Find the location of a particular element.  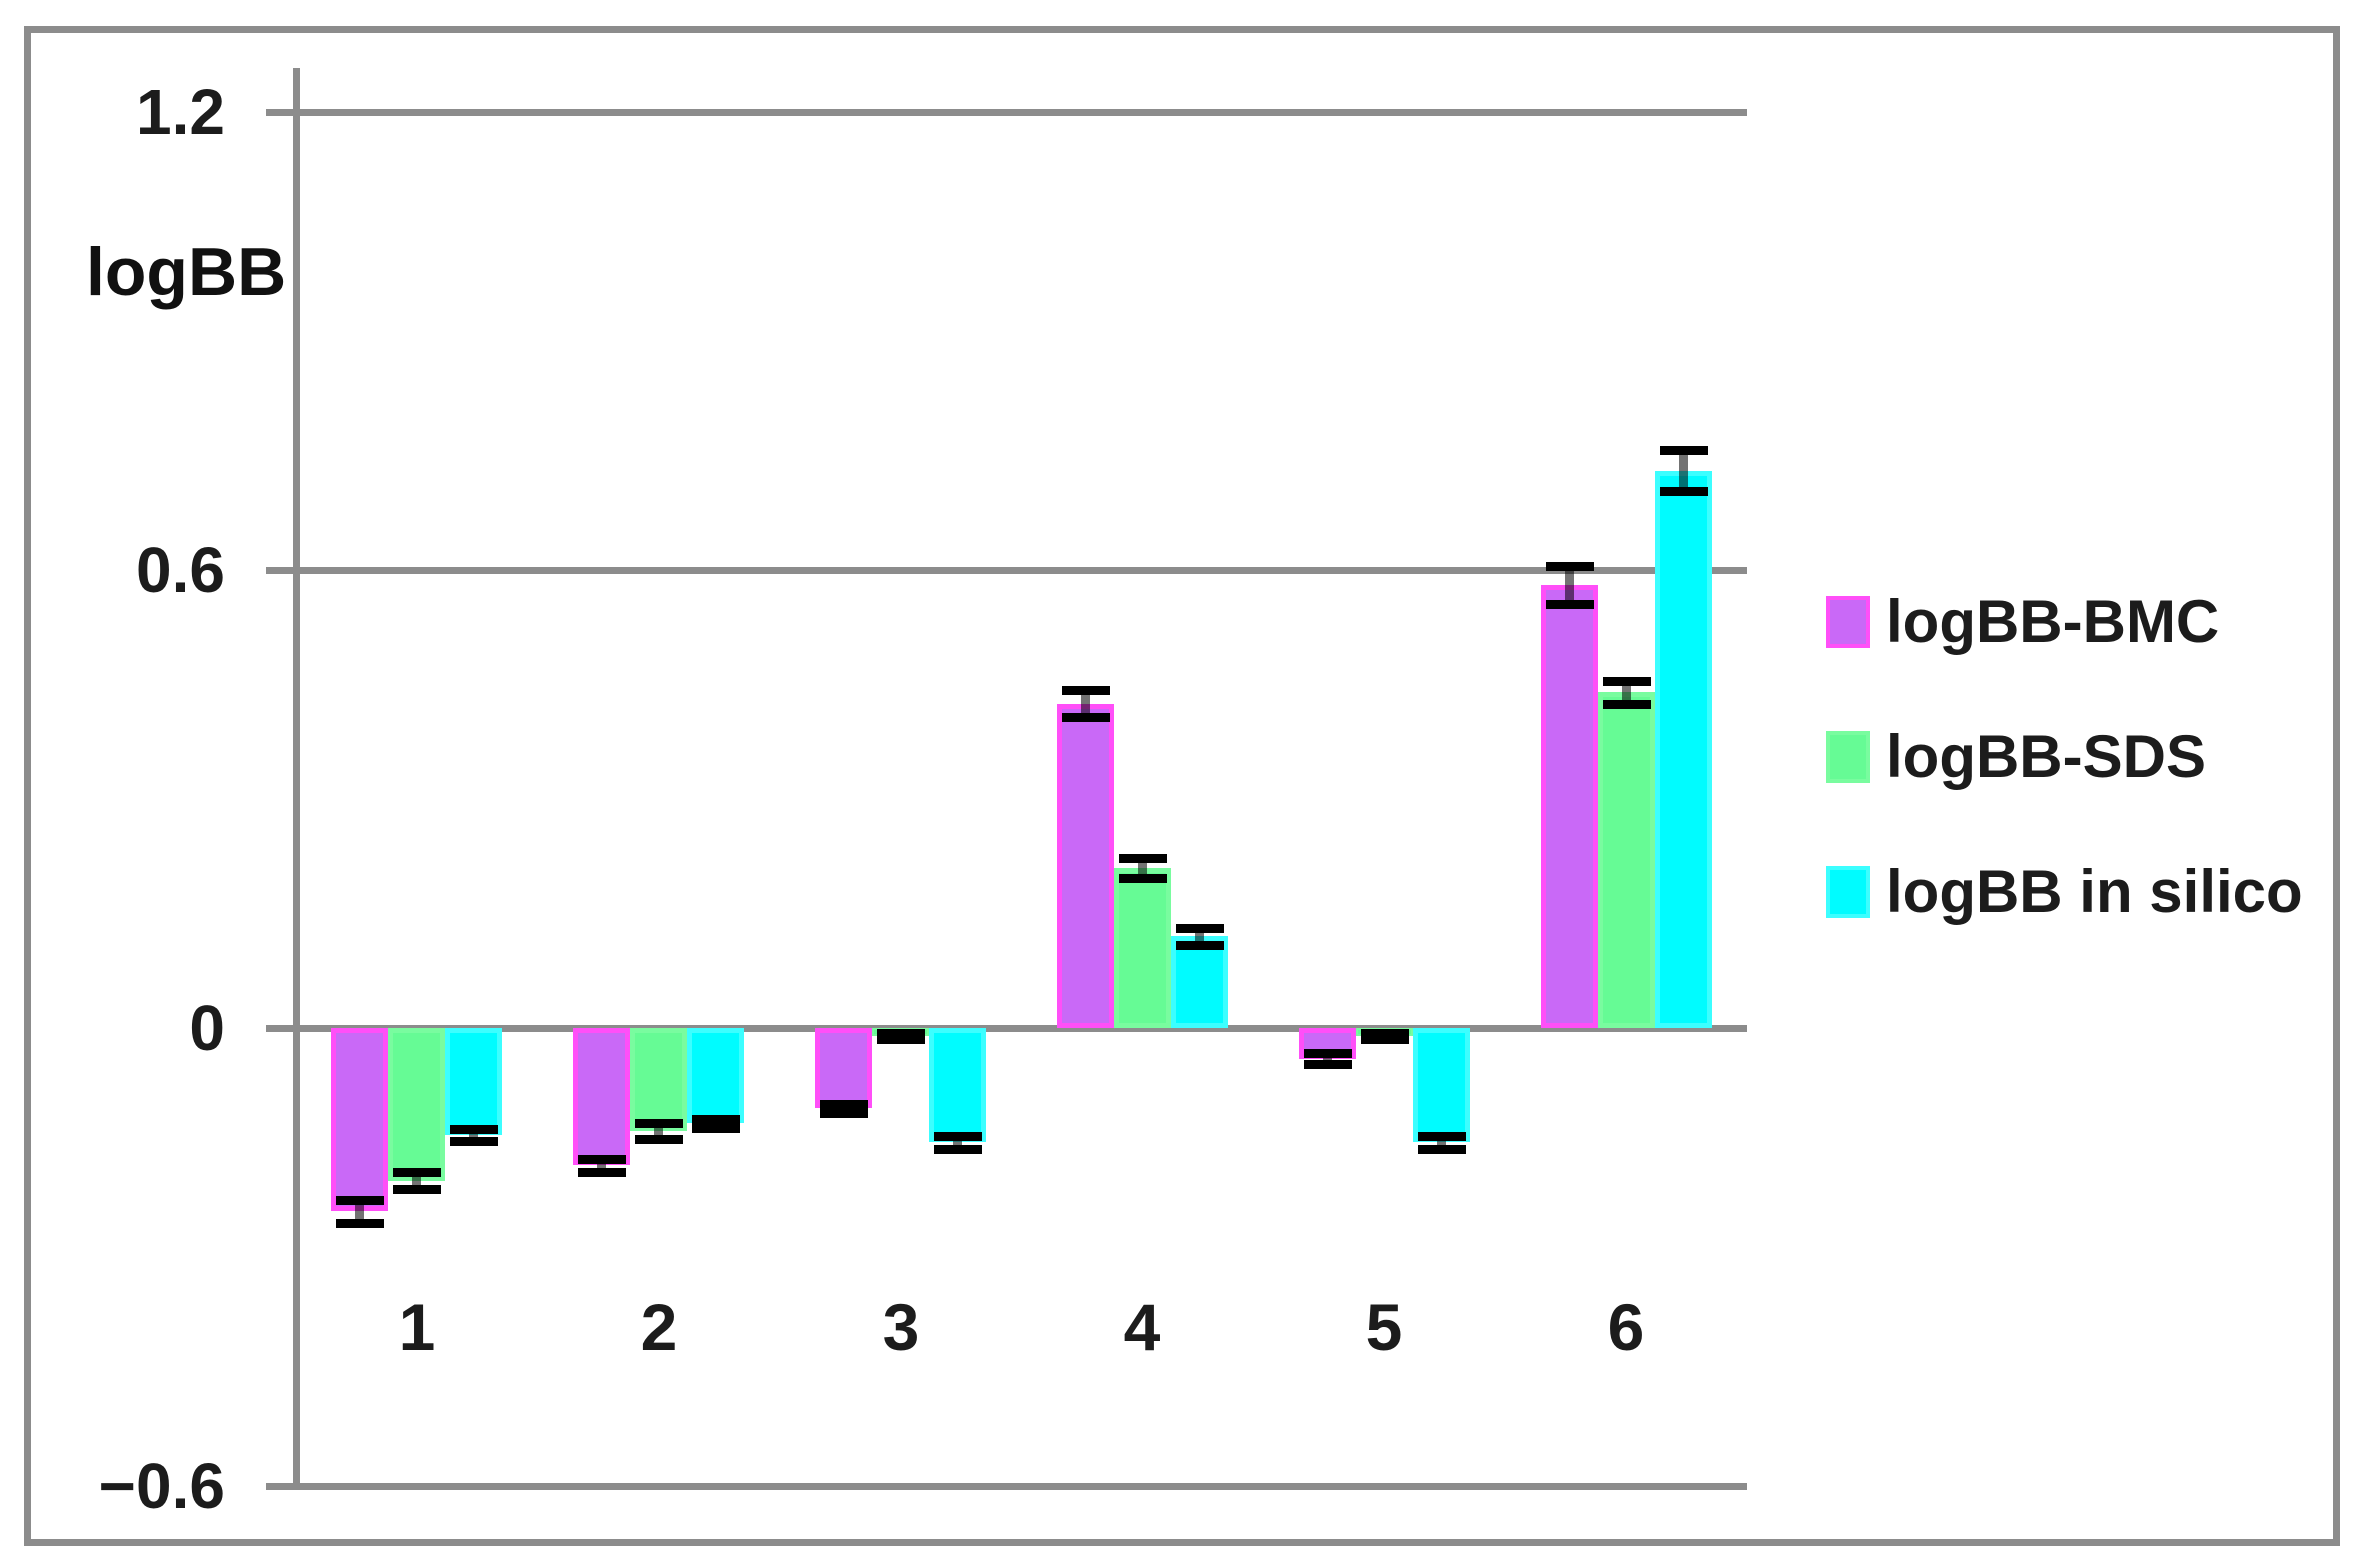

y-tick-label: −0.6 is located at coordinates (161, 1486).